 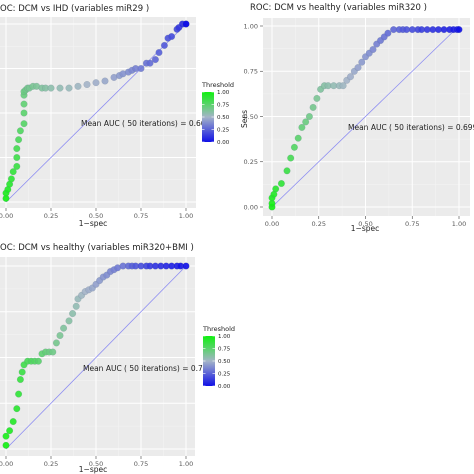 I want to click on auc-annotation: Mean AUC ( 50 iterations) = 0.751, so click(x=148, y=368).